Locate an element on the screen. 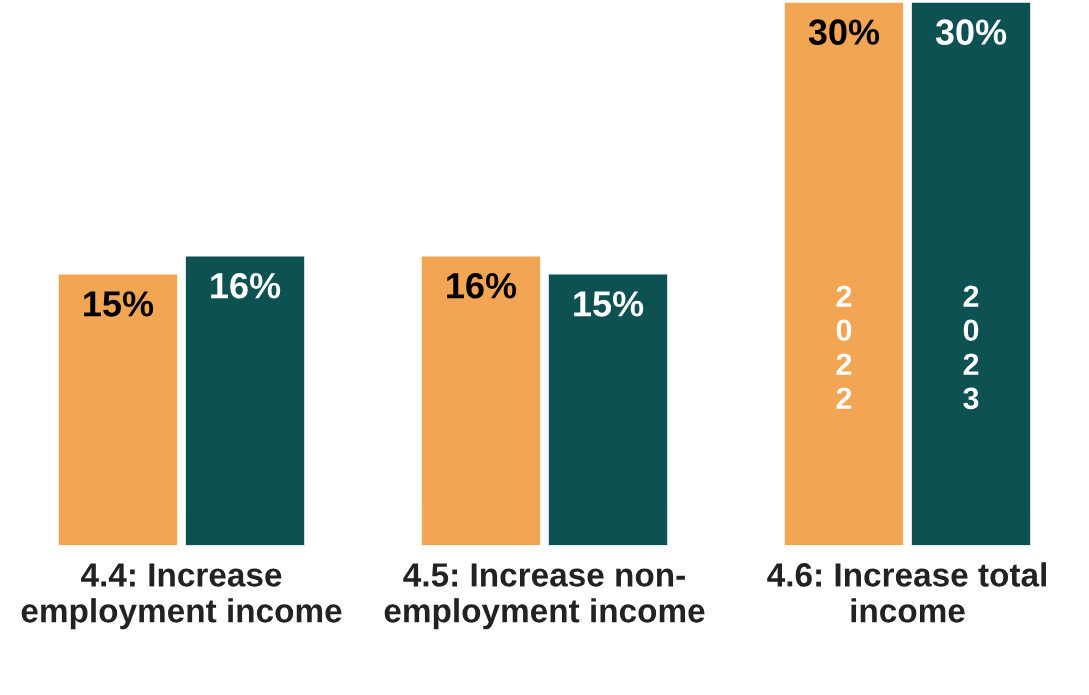 This screenshot has width=1089, height=695. series-label: 2023 is located at coordinates (971, 347).